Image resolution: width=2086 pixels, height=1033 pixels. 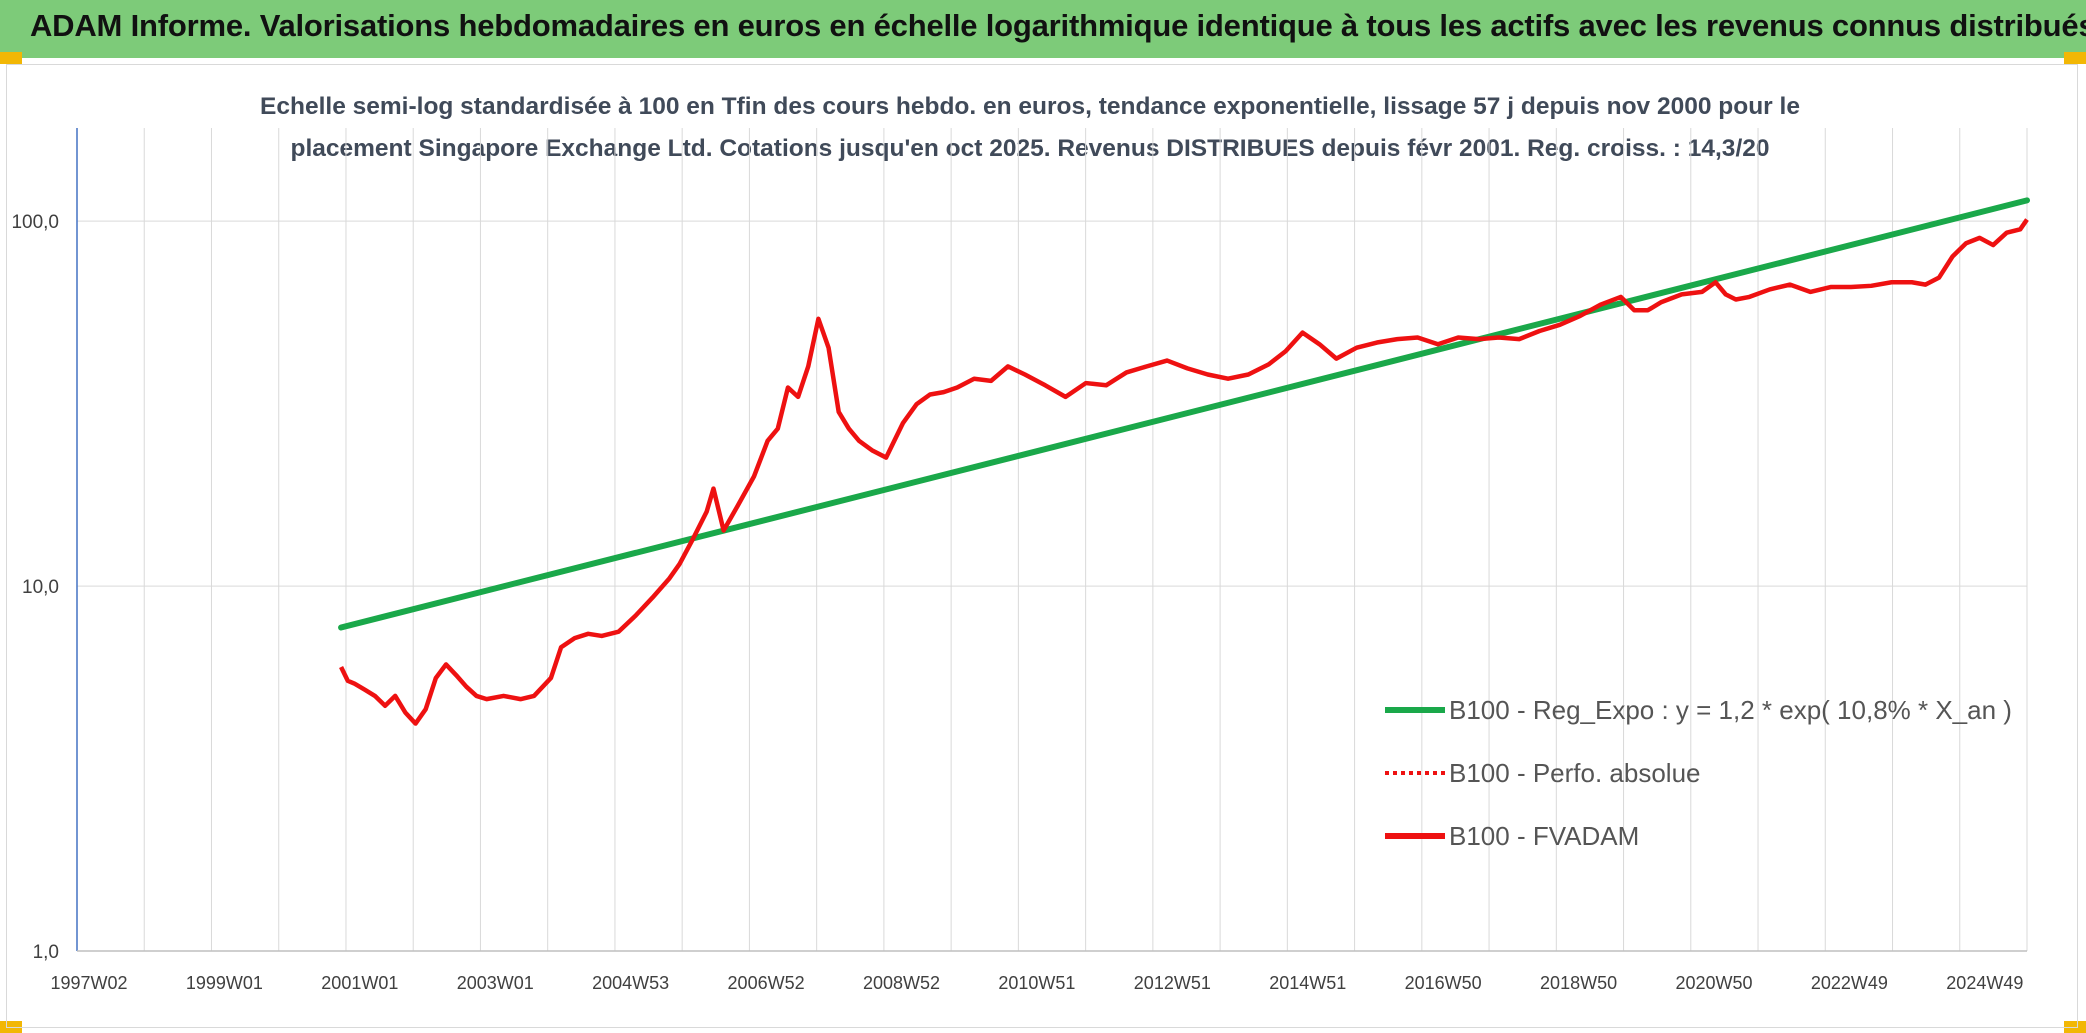 What do you see at coordinates (1443, 983) in the screenshot?
I see `x-tick-label: 2016W50` at bounding box center [1443, 983].